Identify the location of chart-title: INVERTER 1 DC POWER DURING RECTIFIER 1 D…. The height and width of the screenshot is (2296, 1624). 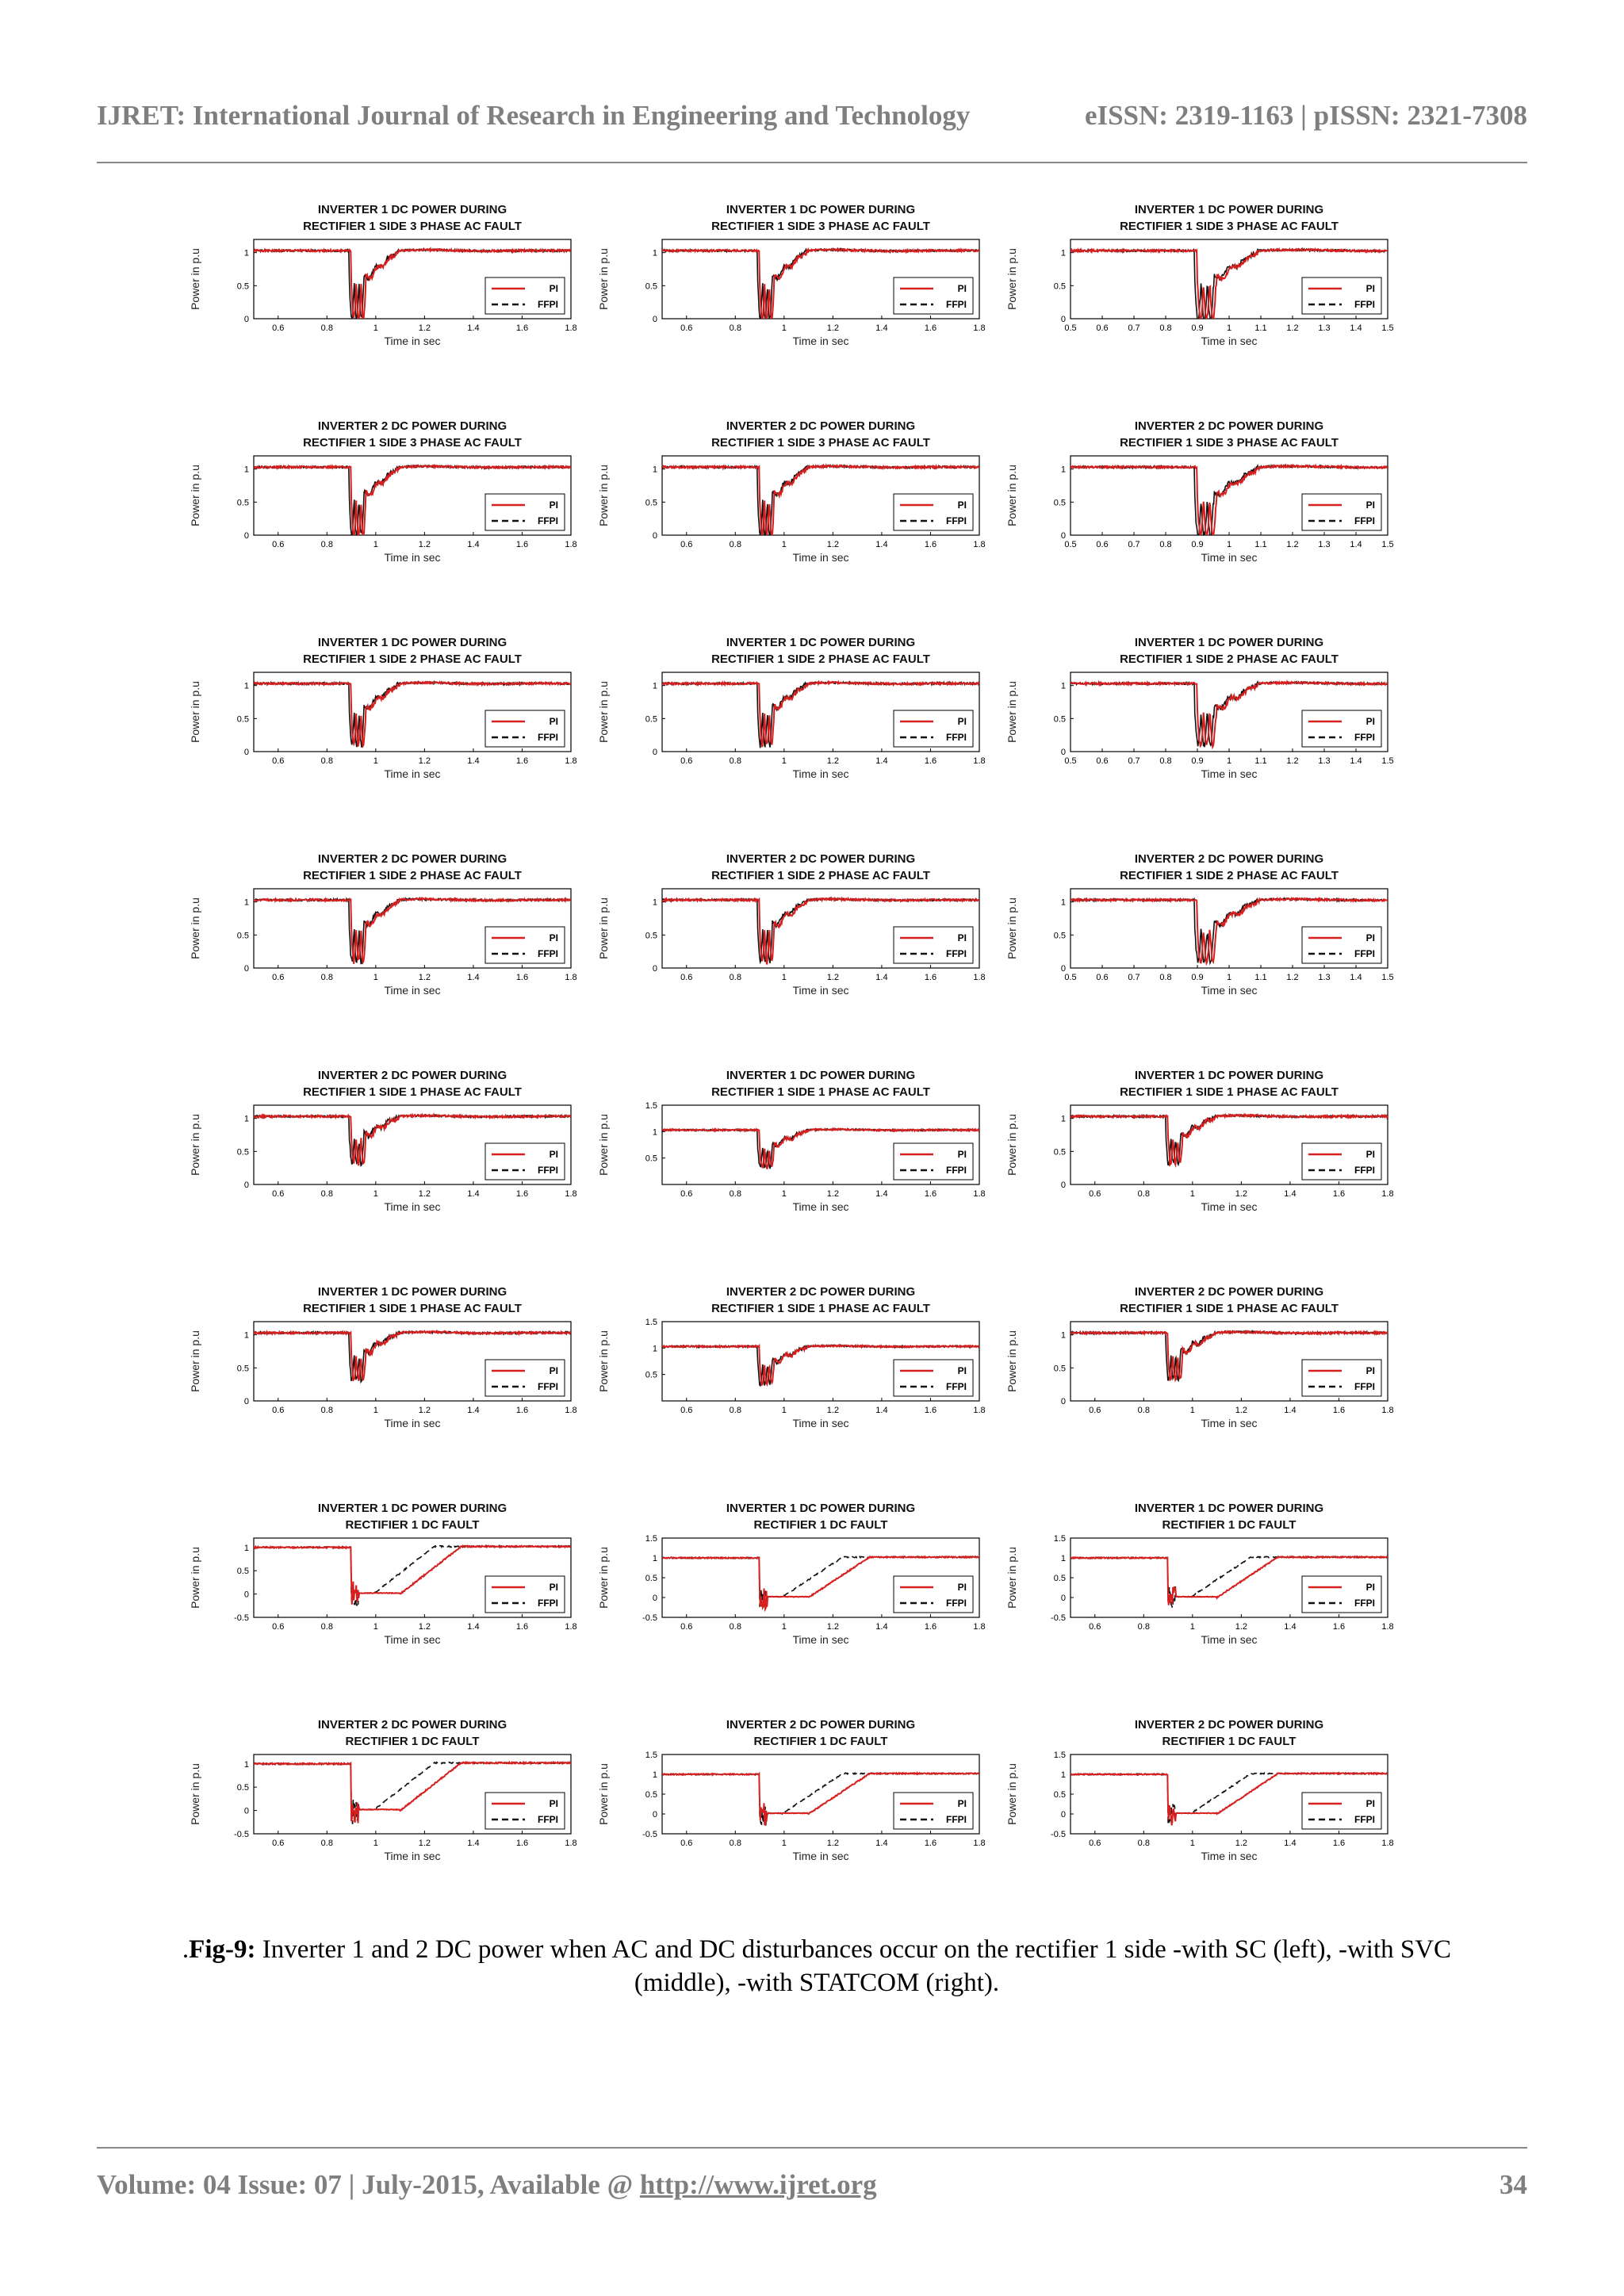
(1229, 1517).